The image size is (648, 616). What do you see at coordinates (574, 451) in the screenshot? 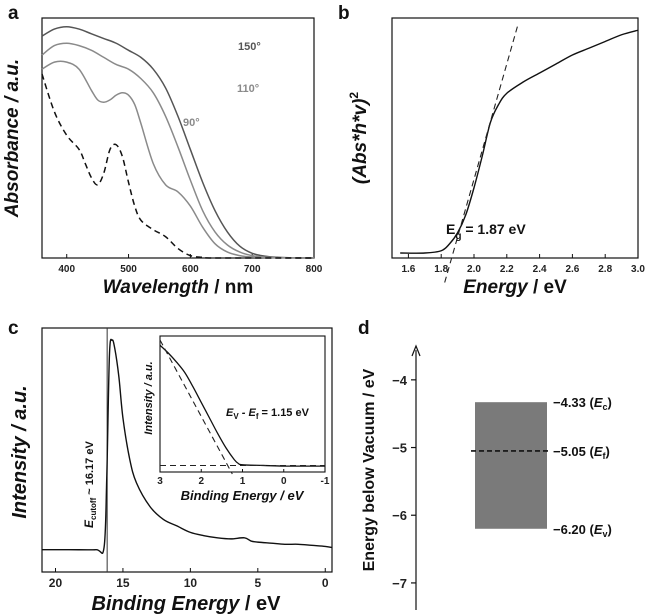
I see `panel-d-level-value: −5.05 (` at bounding box center [574, 451].